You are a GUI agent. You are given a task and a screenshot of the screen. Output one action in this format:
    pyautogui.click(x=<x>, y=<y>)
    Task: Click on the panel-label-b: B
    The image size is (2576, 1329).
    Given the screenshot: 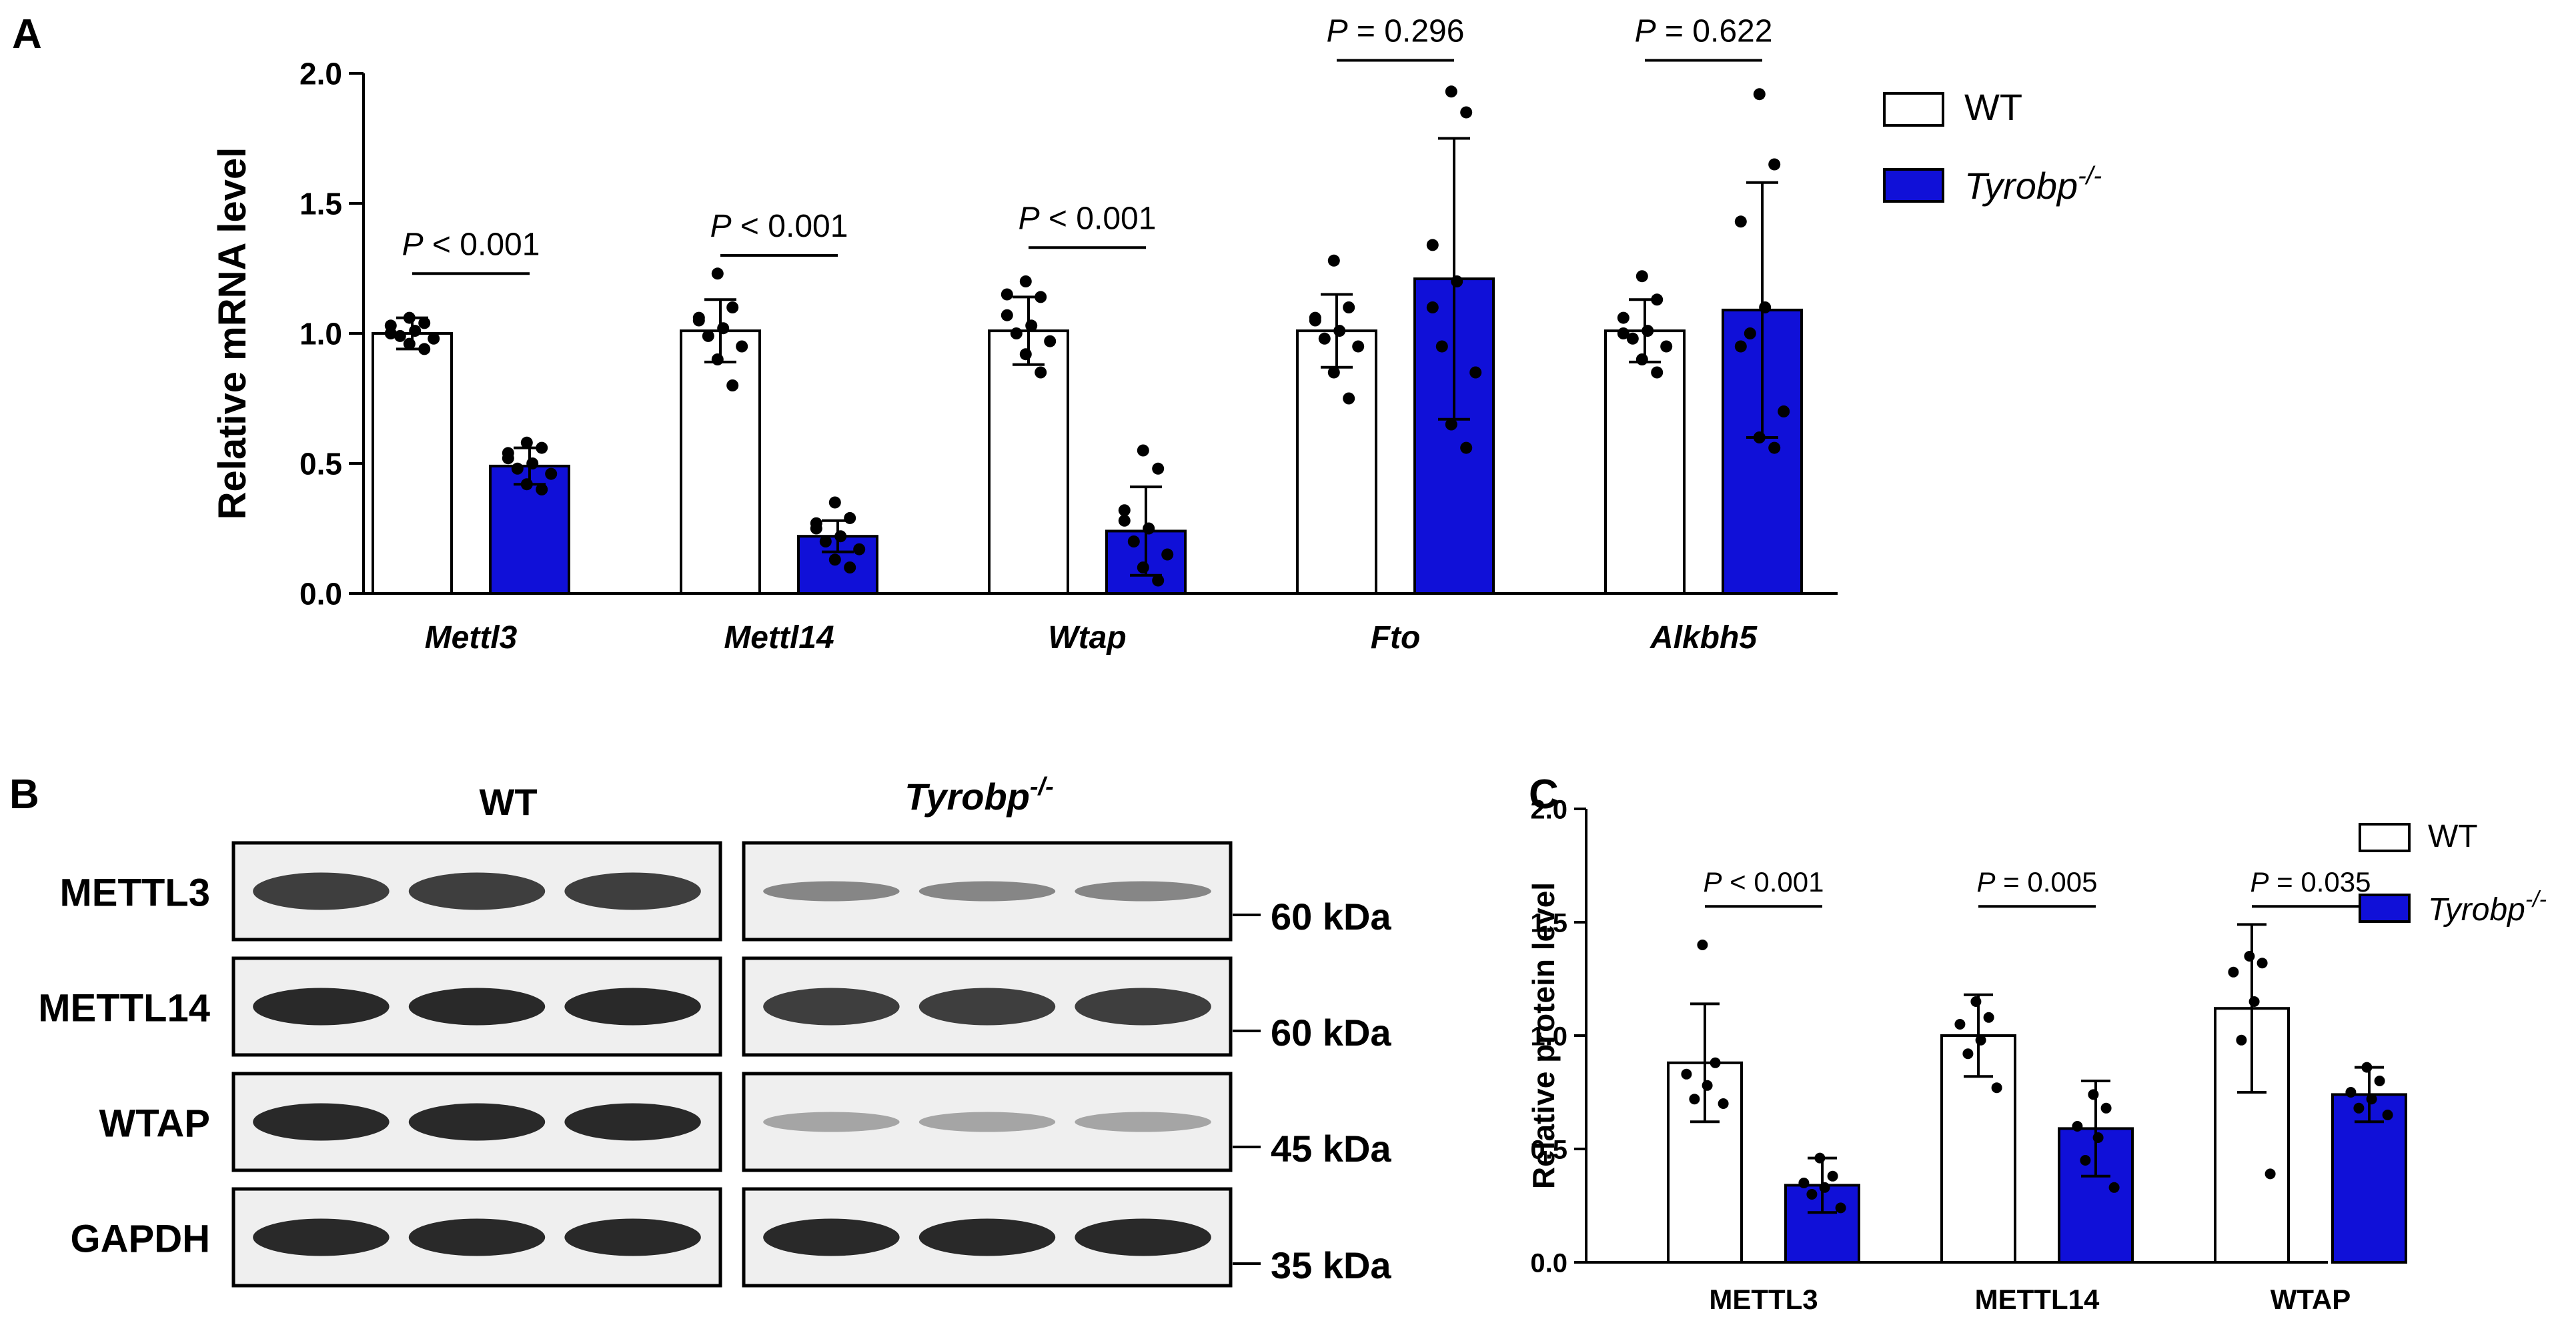 What is the action you would take?
    pyautogui.click(x=24, y=795)
    